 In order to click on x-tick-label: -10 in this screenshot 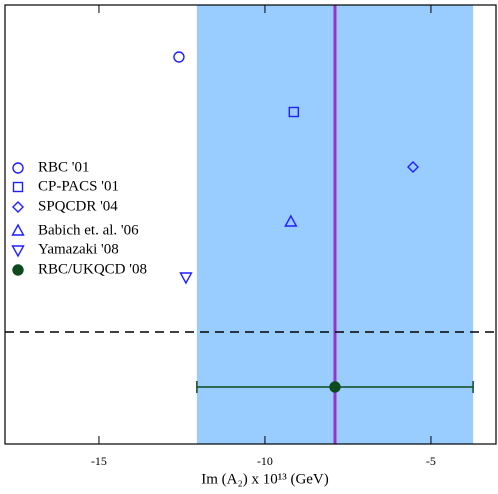, I will do `click(265, 461)`.